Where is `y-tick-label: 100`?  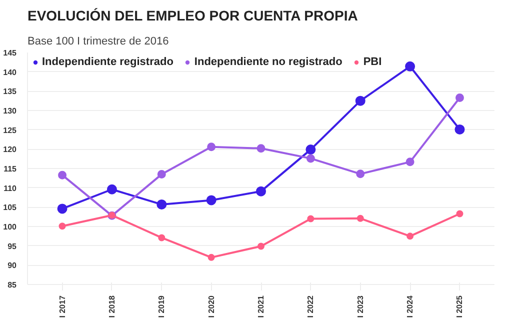 y-tick-label: 100 is located at coordinates (10, 227).